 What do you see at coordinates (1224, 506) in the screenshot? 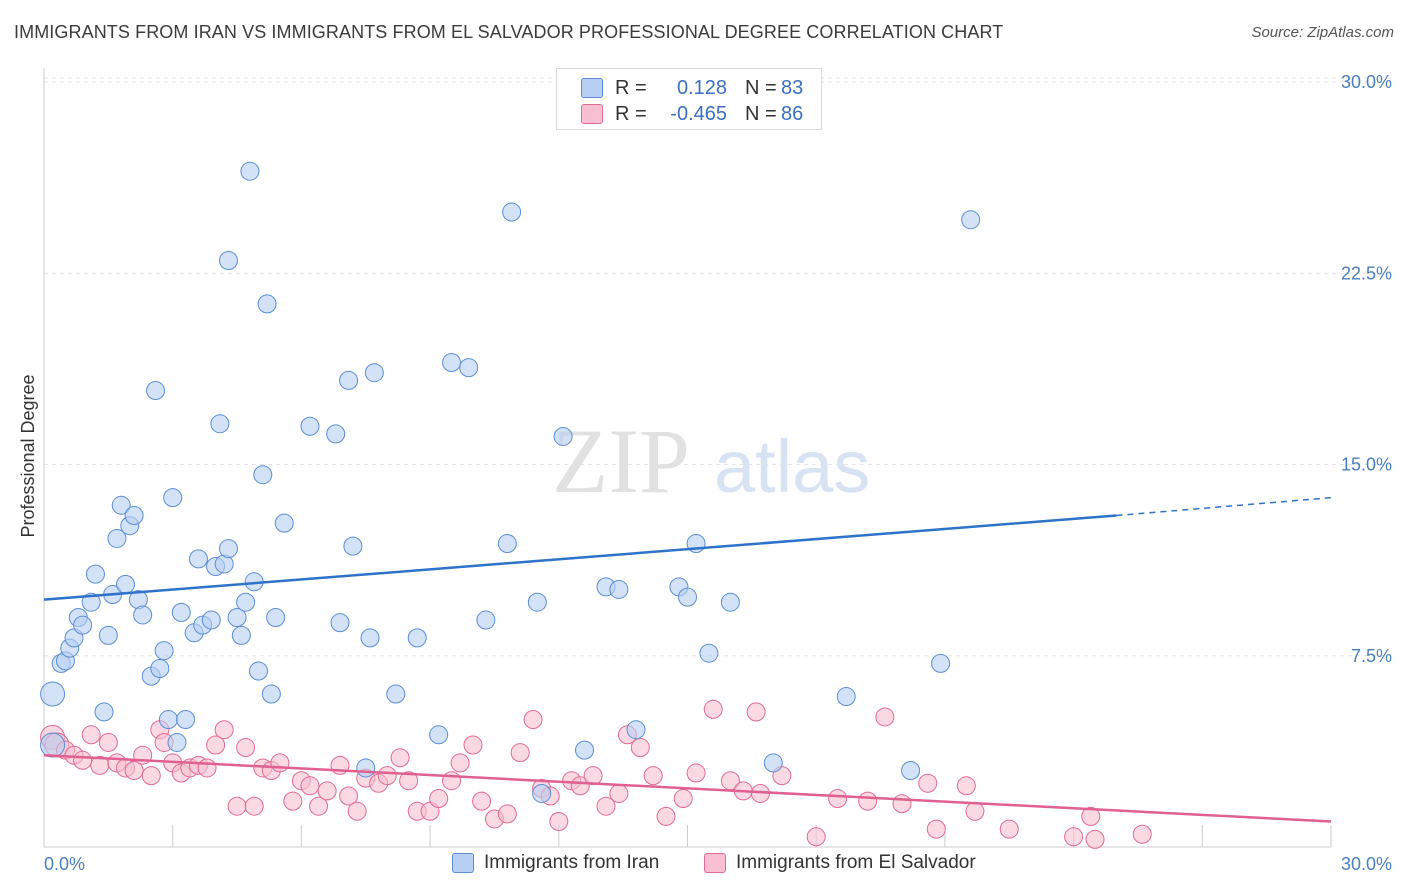
I see `iran-trend-extension` at bounding box center [1224, 506].